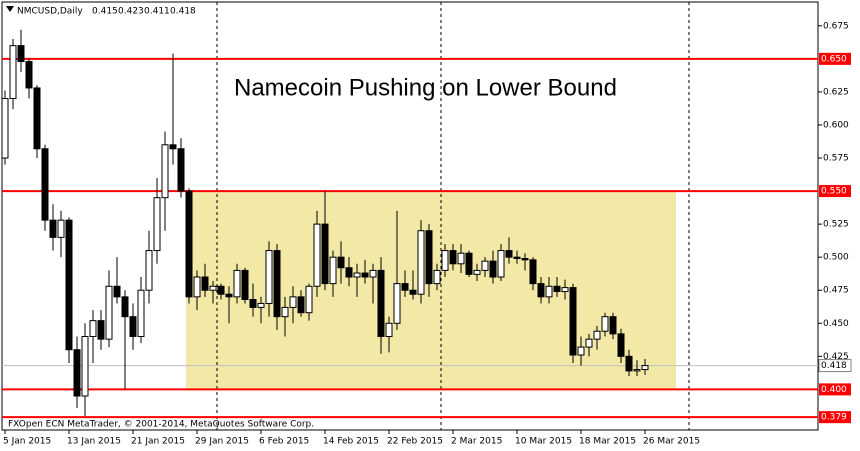 This screenshot has width=860, height=451. Describe the element at coordinates (834, 390) in the screenshot. I see `level-label: 0.400` at that location.